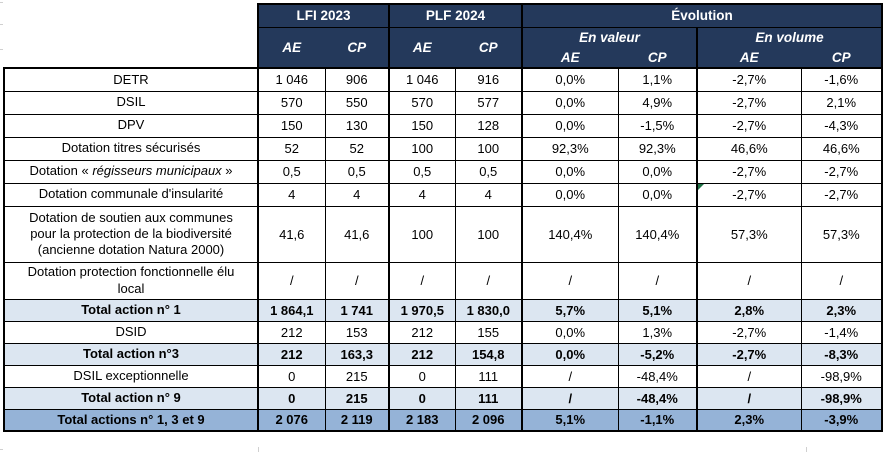 This screenshot has height=452, width=884. I want to click on col-group-plf-2024: PLF 2024, so click(455, 15).